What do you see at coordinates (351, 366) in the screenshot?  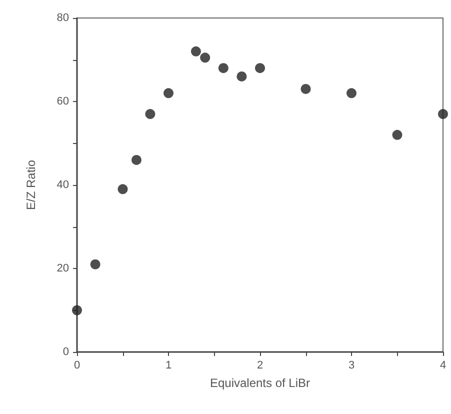 I see `x-tick-label: 3` at bounding box center [351, 366].